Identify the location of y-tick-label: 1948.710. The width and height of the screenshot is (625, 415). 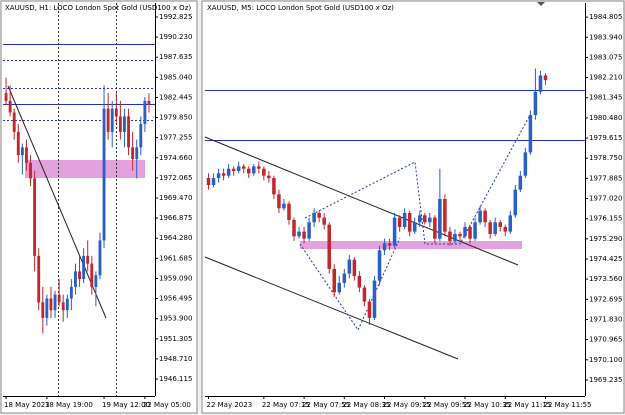
(175, 359).